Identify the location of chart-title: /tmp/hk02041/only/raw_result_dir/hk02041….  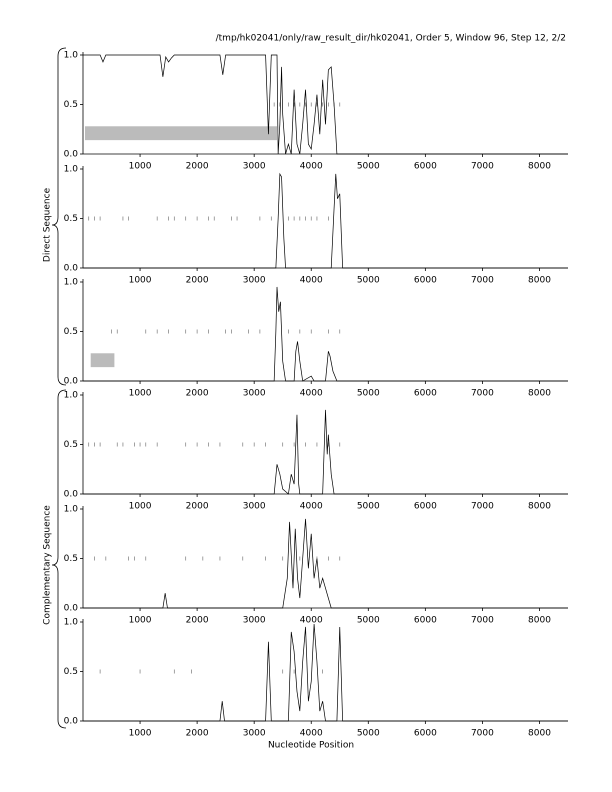
(391, 39).